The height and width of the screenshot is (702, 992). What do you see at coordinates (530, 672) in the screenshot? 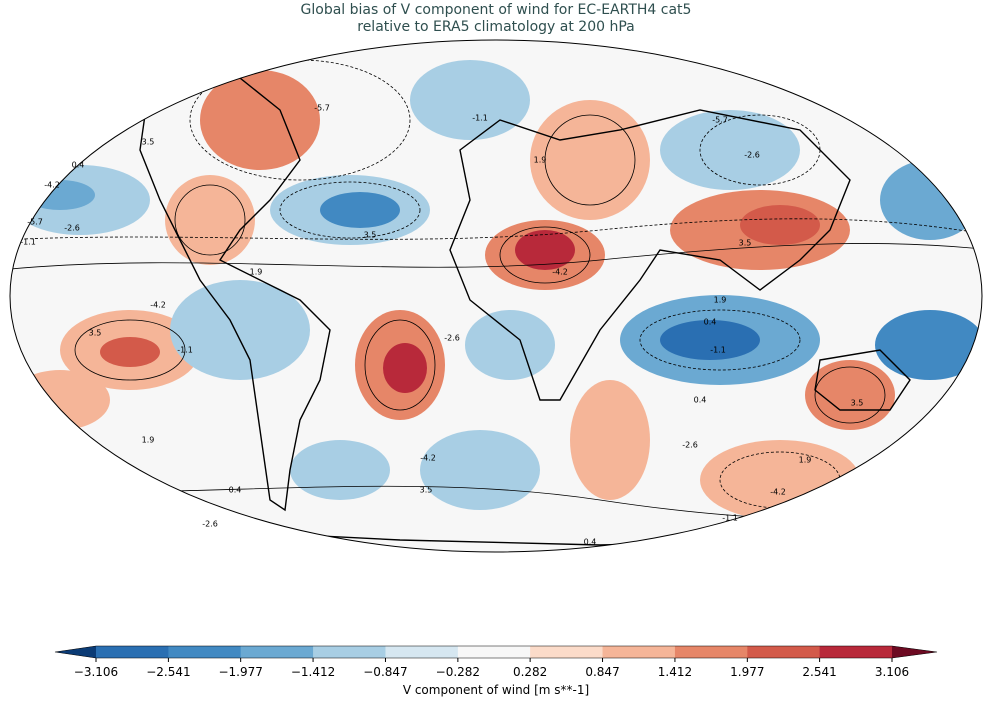
I see `colorbar-tick-label: 0.282` at bounding box center [530, 672].